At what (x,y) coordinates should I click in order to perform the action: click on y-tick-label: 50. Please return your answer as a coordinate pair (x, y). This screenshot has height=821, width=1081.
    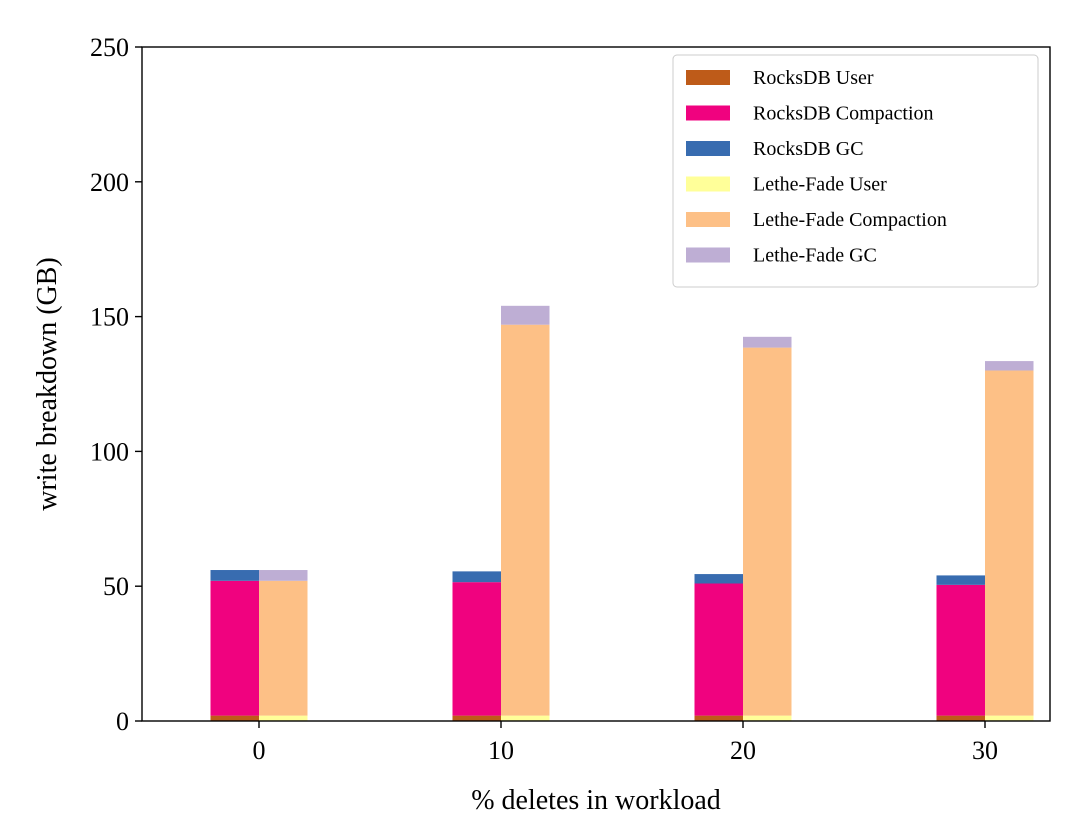
    Looking at the image, I should click on (116, 586).